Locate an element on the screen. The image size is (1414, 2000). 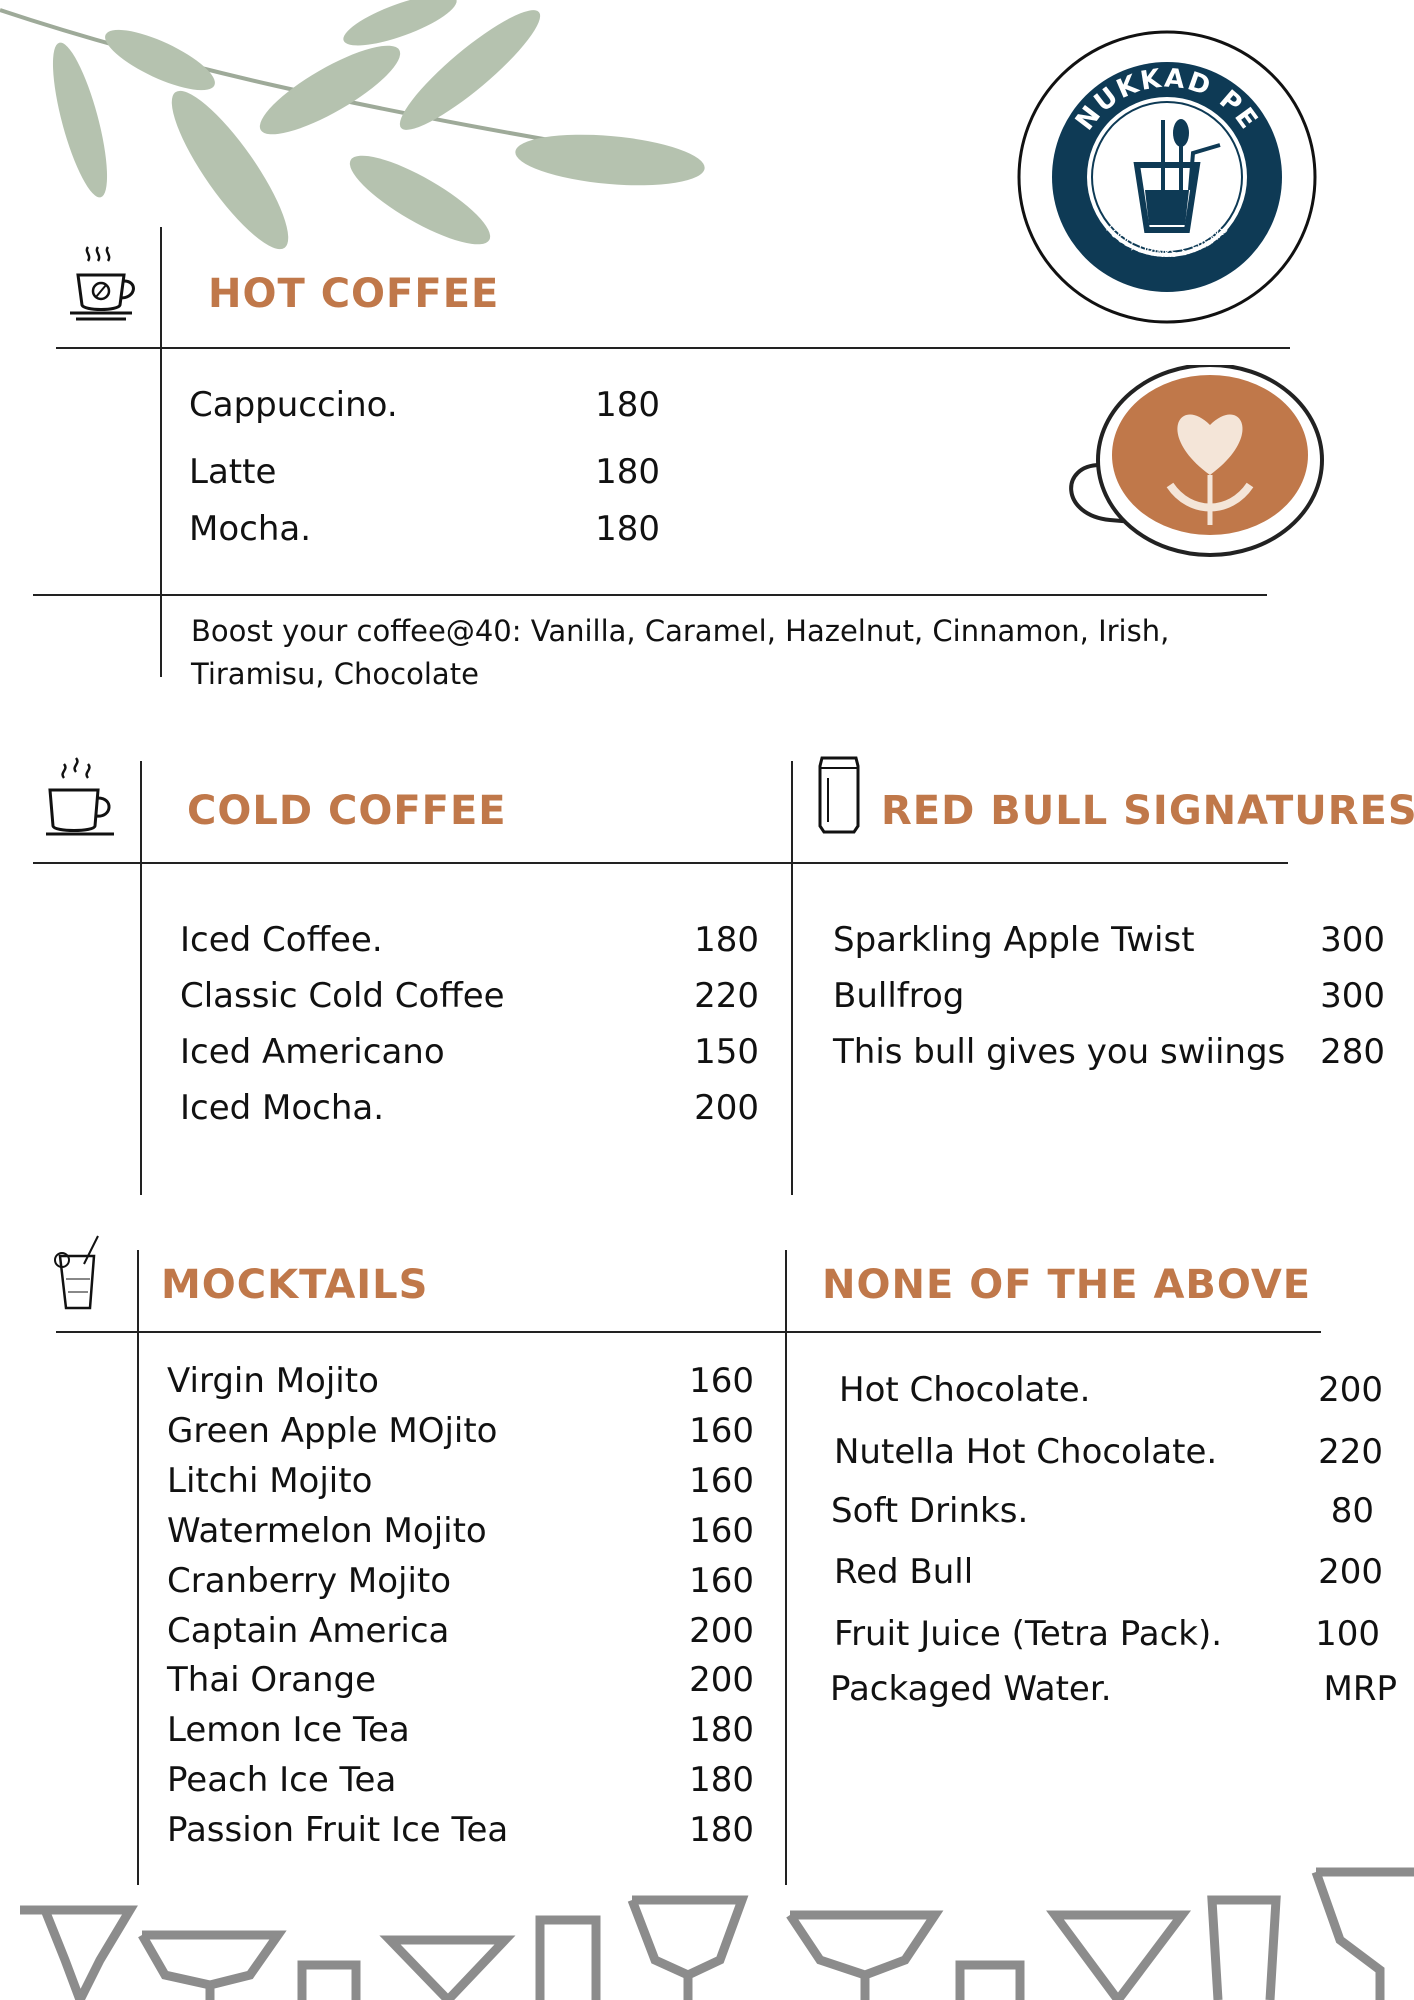
item-name: Thai Orange is located at coordinates (272, 1680).